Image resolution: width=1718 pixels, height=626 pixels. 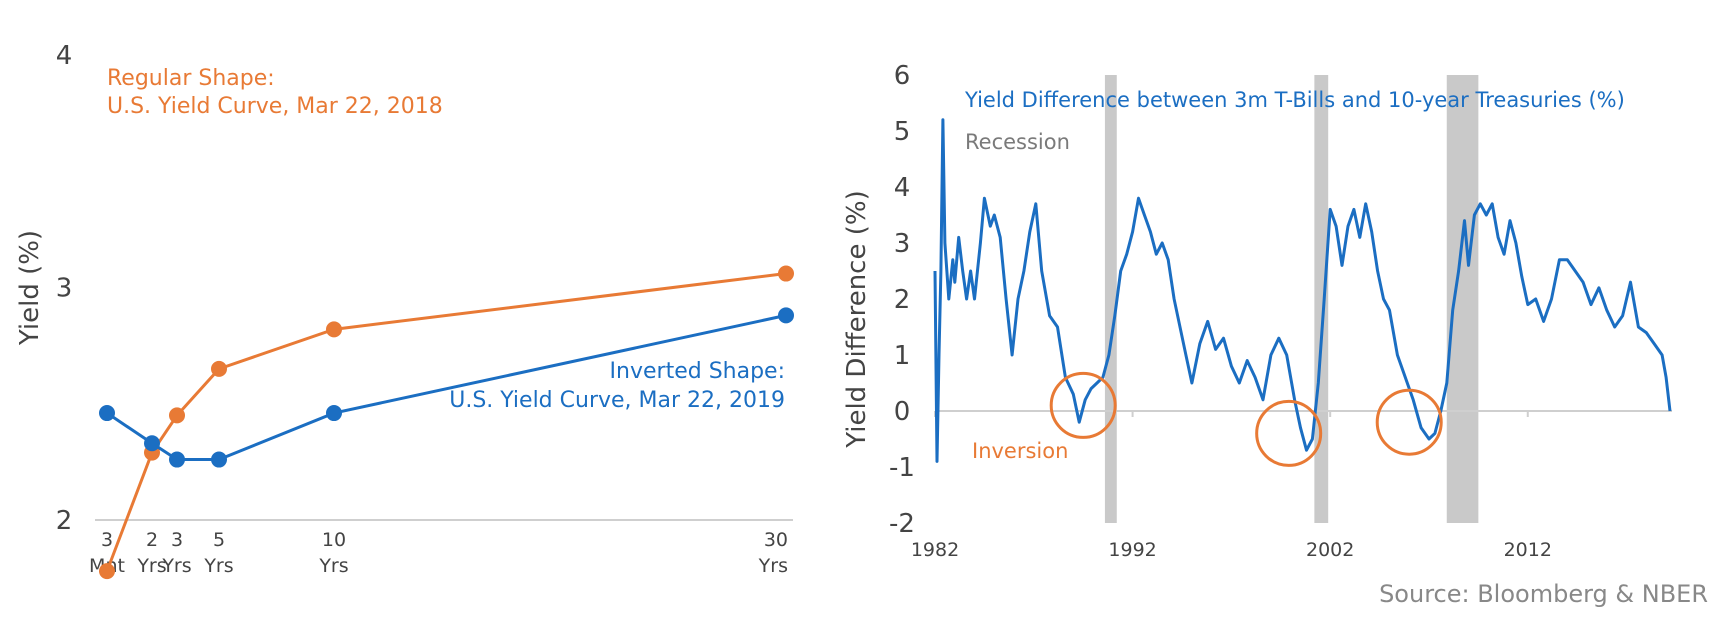 What do you see at coordinates (1543, 594) in the screenshot?
I see `source-note: Source: Bloomberg & NBER` at bounding box center [1543, 594].